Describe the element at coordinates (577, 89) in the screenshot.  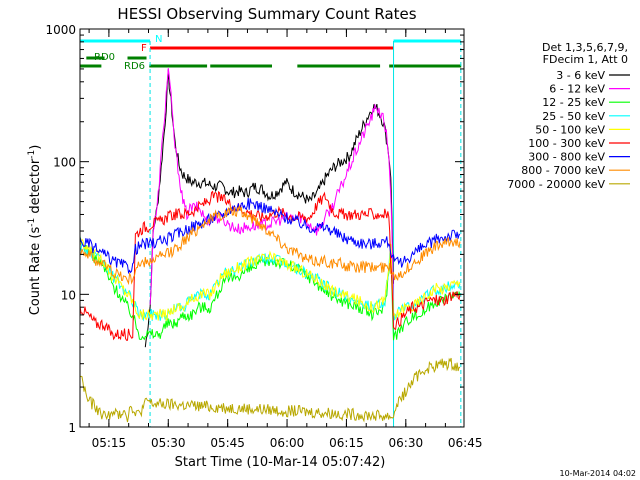
I see `legend-label-1: 6 - 12 keV` at that location.